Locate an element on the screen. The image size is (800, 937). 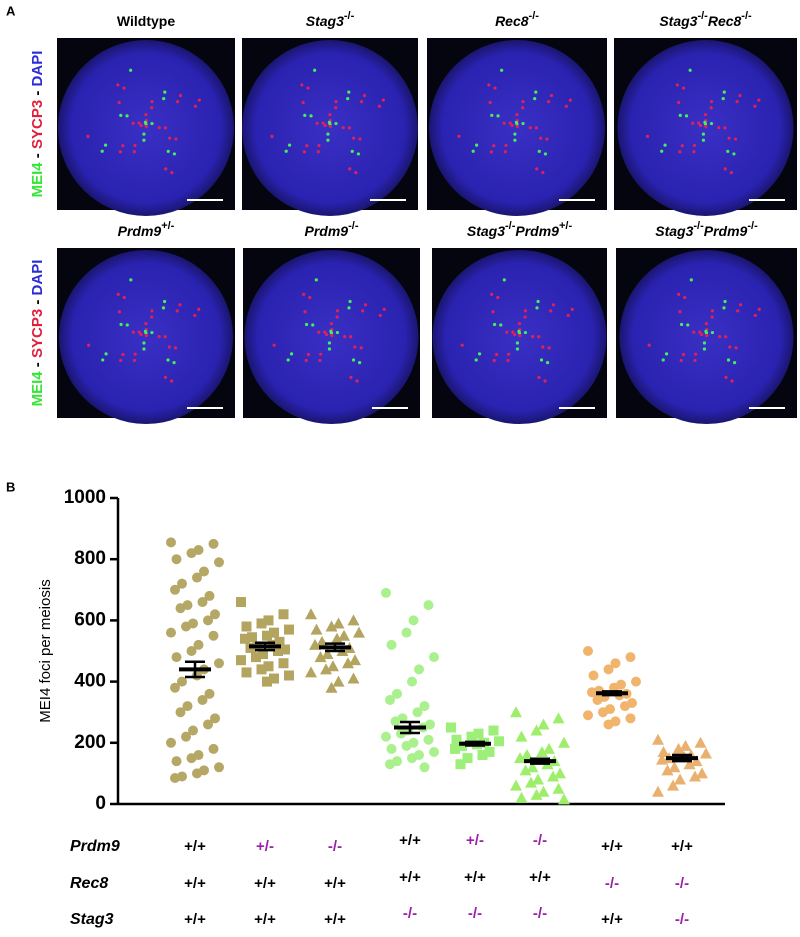
y-tick-label: 400 is located at coordinates (90, 681).